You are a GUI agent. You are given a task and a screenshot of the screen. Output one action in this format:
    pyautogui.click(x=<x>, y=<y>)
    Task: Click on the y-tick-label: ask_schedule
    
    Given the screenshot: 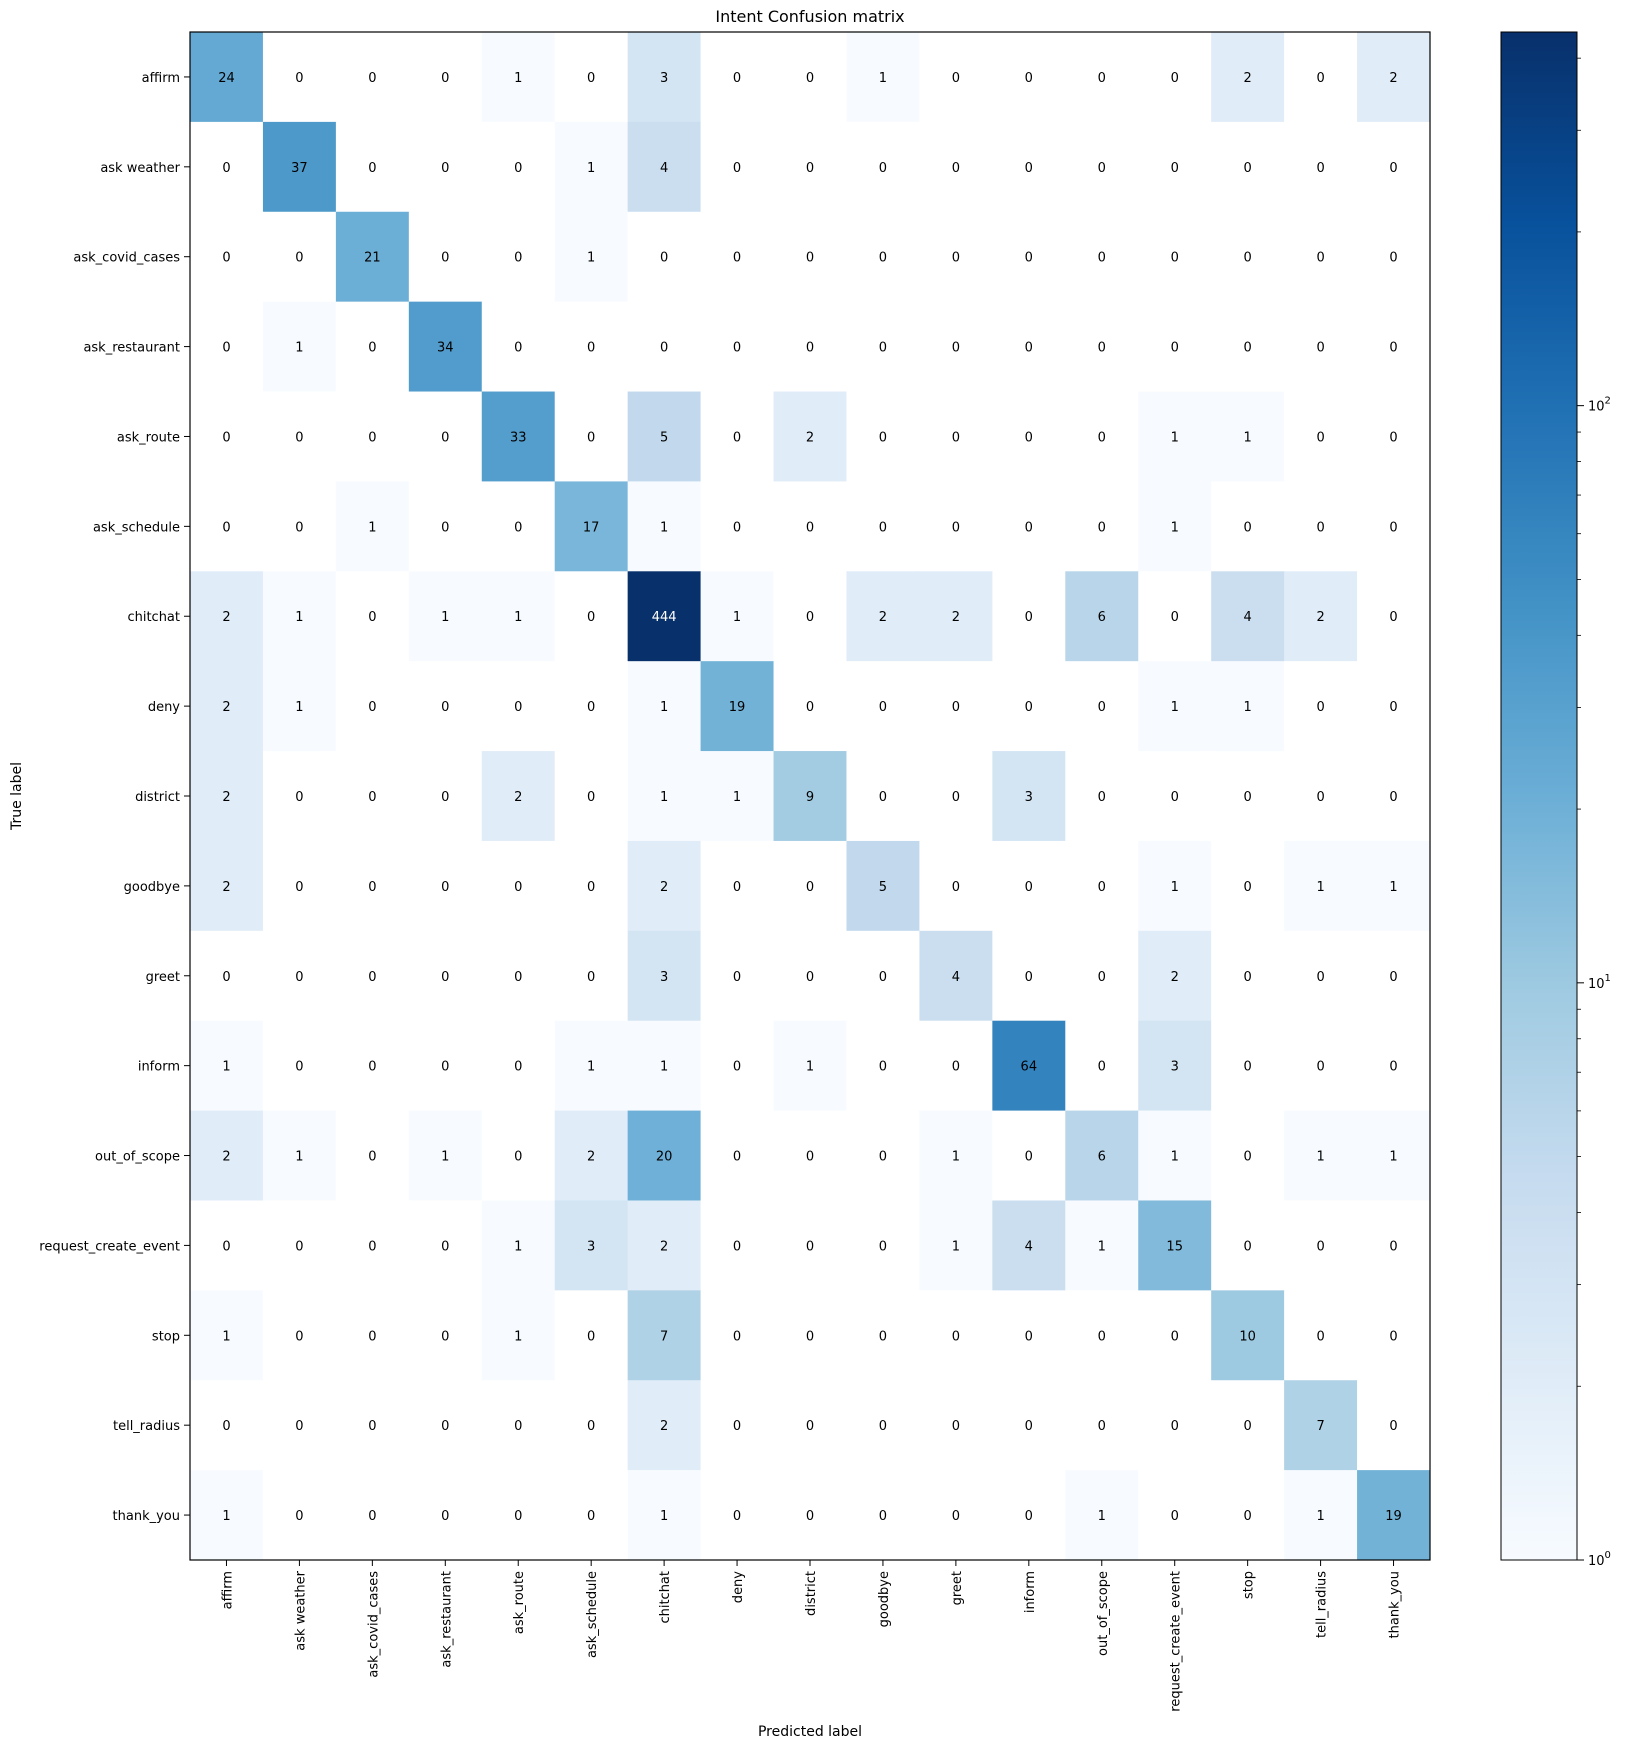 What is the action you would take?
    pyautogui.click(x=136, y=527)
    